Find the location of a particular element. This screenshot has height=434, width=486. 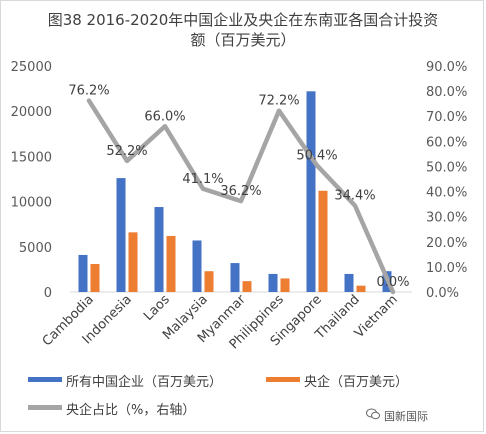

legend-label-all-firms: 所有中国企业（百万美元） is located at coordinates (144, 382).